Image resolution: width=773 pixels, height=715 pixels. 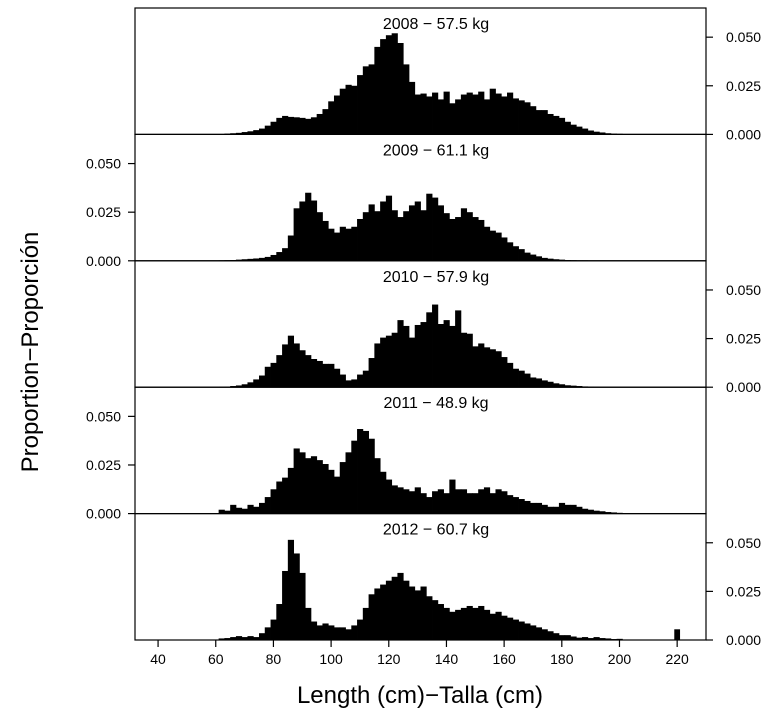 What do you see at coordinates (743, 86) in the screenshot?
I see `y-tick-label: 0.025` at bounding box center [743, 86].